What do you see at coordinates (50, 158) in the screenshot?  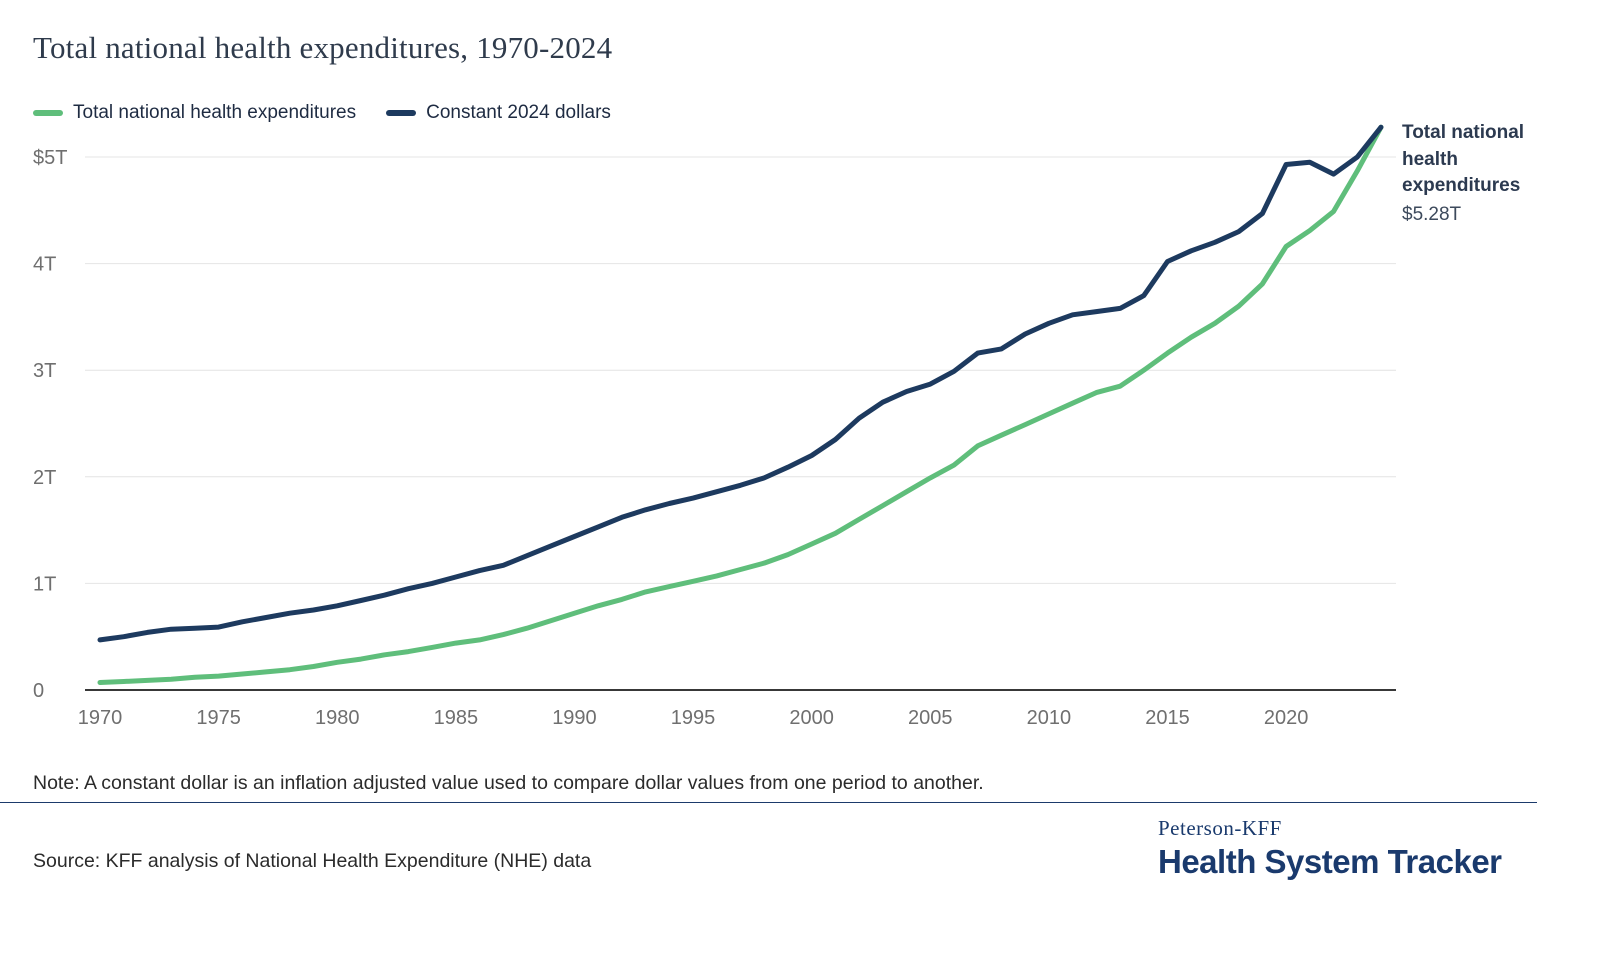 I see `svg-text: $5T` at bounding box center [50, 158].